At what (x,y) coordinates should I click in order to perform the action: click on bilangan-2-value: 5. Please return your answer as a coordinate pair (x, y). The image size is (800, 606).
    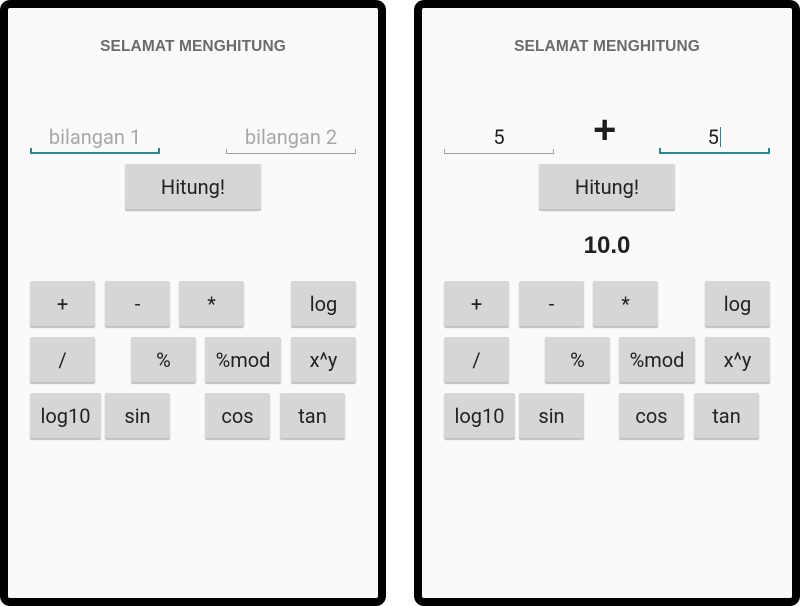
    Looking at the image, I should click on (713, 137).